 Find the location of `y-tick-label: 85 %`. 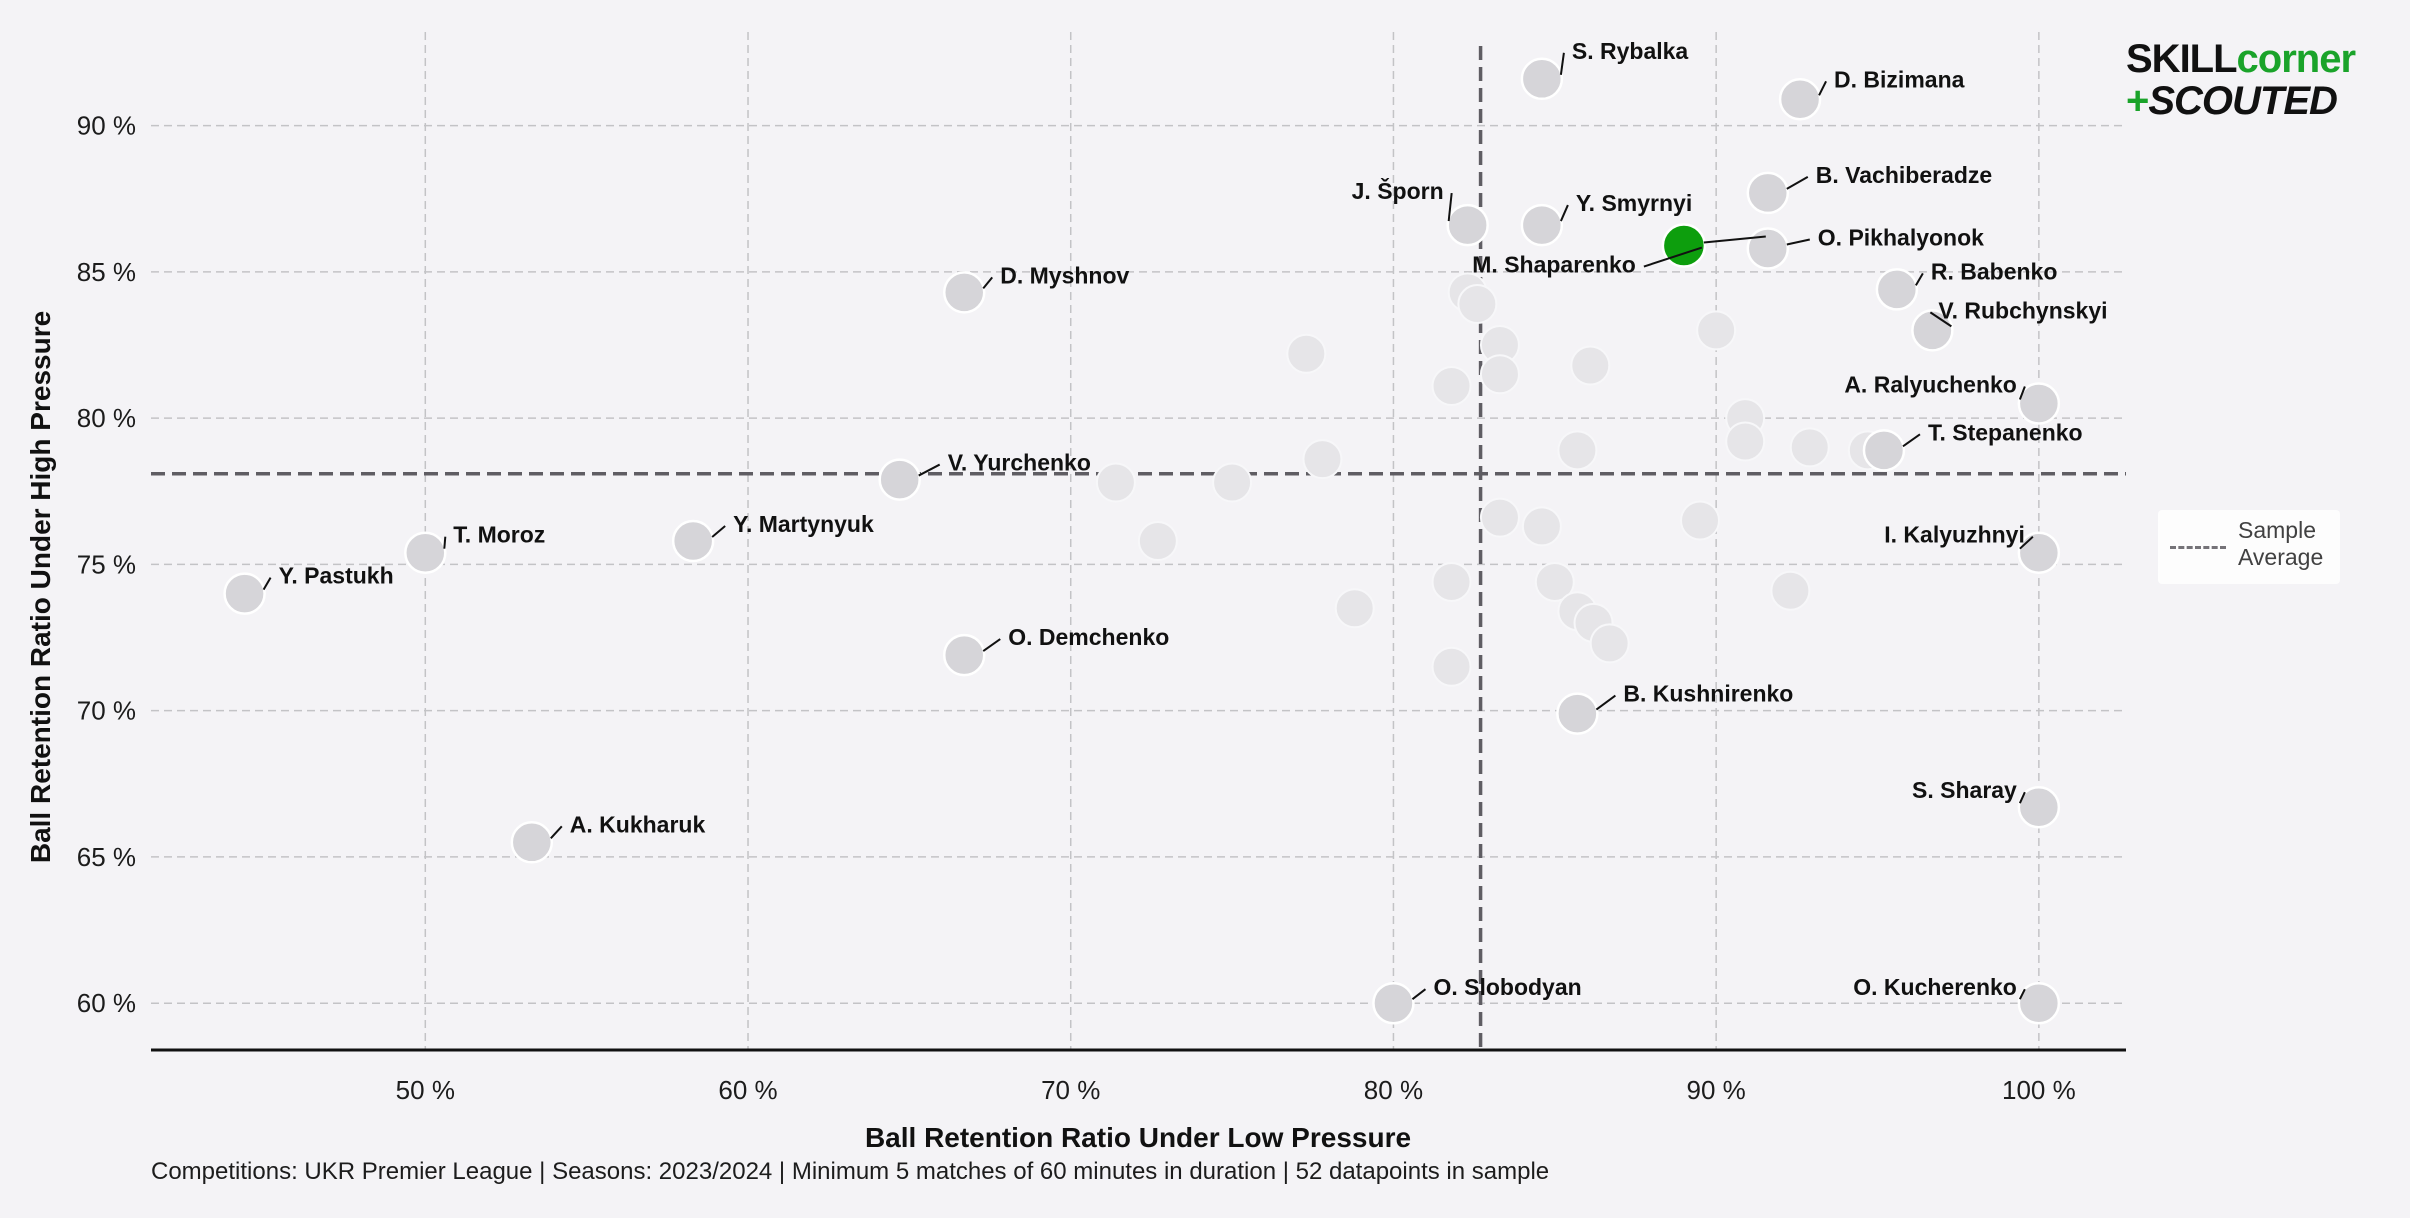

y-tick-label: 85 % is located at coordinates (106, 272).